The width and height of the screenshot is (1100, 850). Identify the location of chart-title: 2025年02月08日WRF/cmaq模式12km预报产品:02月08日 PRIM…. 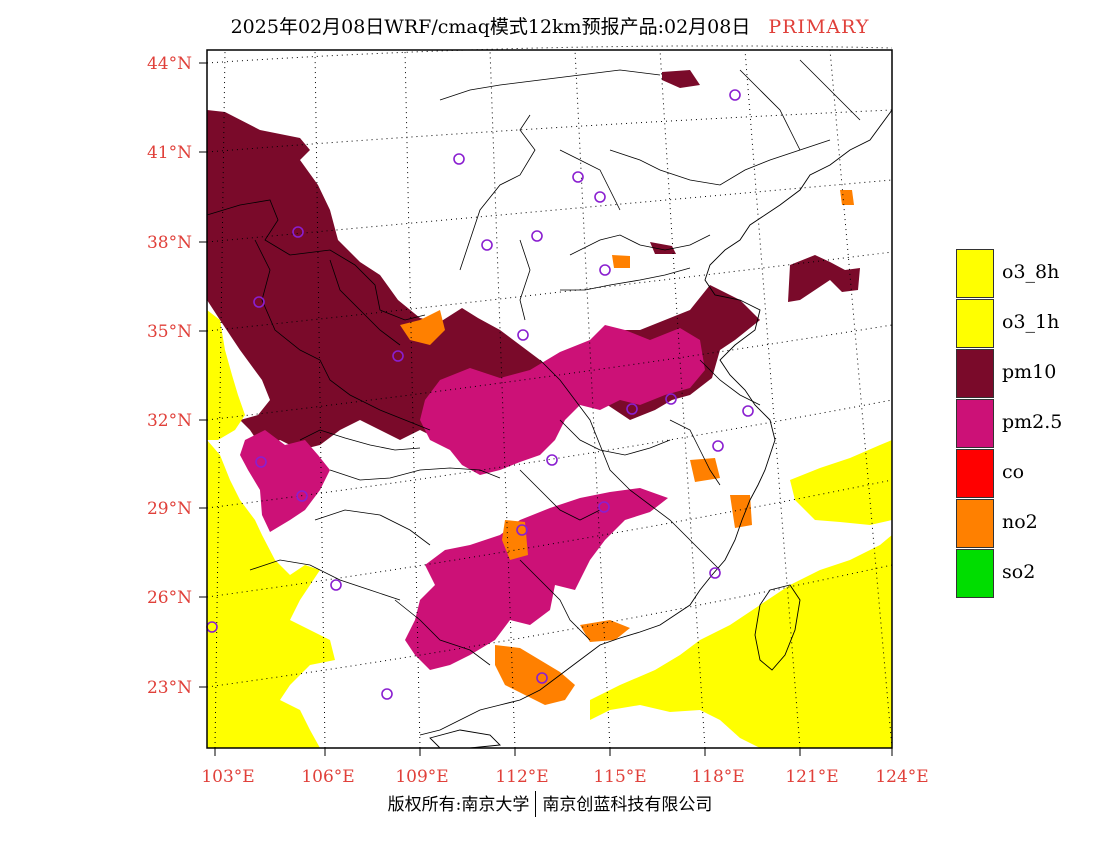
(550, 25).